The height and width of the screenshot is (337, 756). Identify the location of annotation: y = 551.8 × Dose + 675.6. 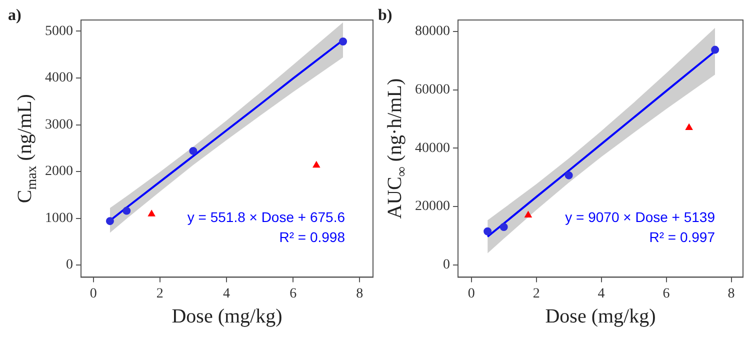
(266, 217).